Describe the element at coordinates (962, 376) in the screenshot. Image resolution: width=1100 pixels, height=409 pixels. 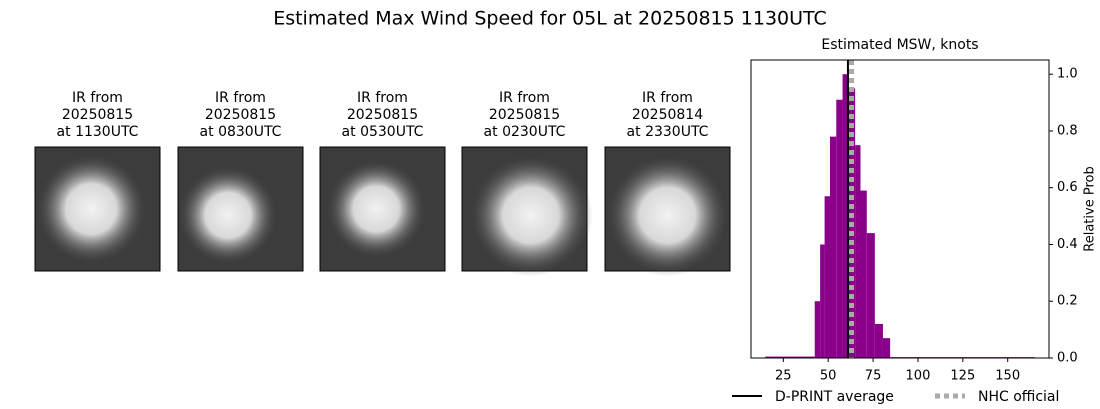
I see `x-tick-label: 125` at that location.